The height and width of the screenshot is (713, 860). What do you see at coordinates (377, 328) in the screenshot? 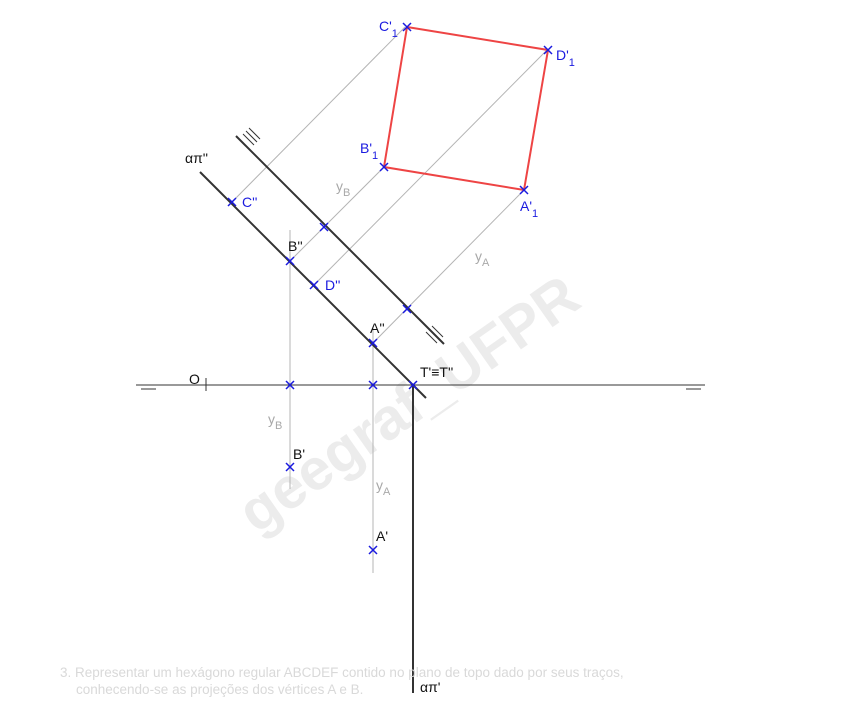
I see `a-front-label: A''` at bounding box center [377, 328].